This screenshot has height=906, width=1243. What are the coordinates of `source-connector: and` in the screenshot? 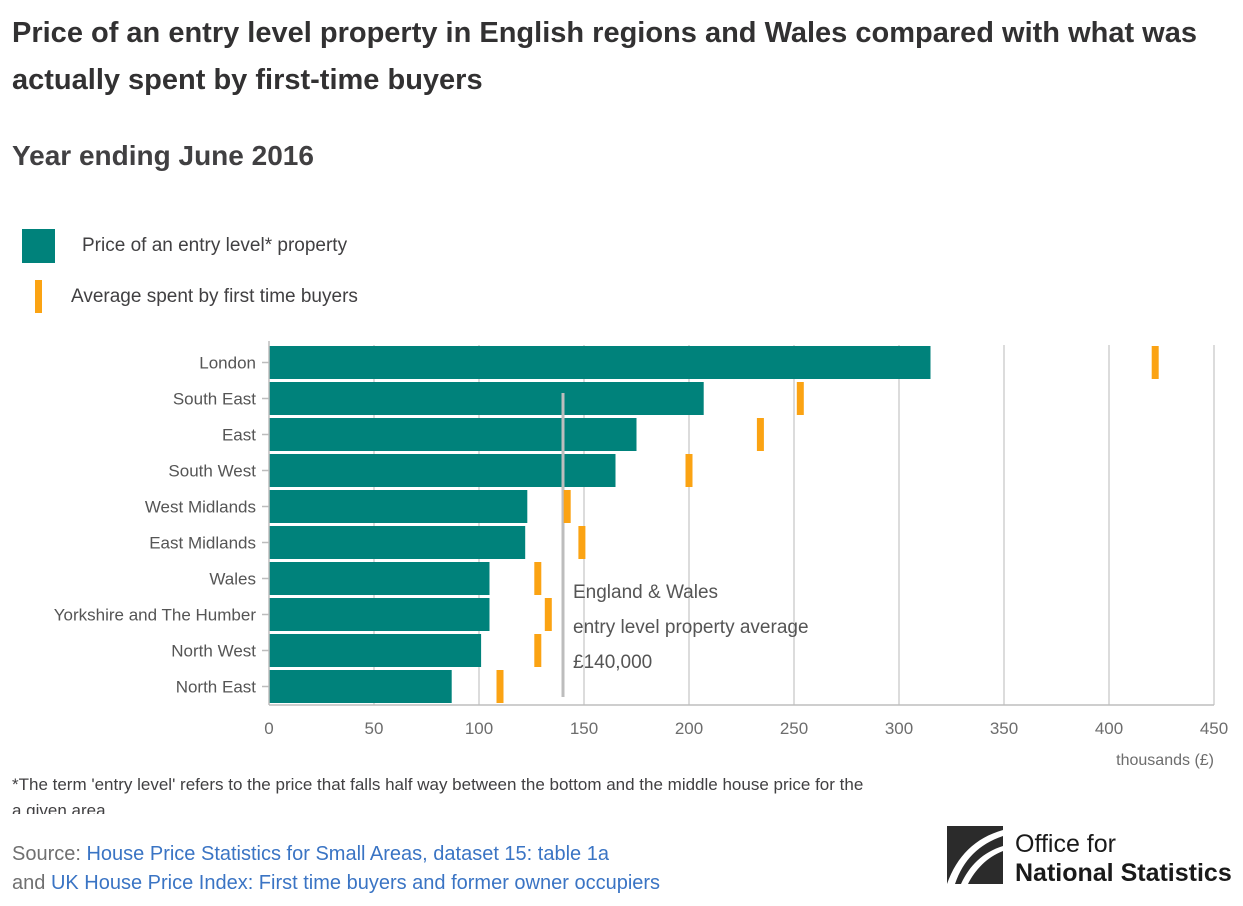 It's located at (31, 883).